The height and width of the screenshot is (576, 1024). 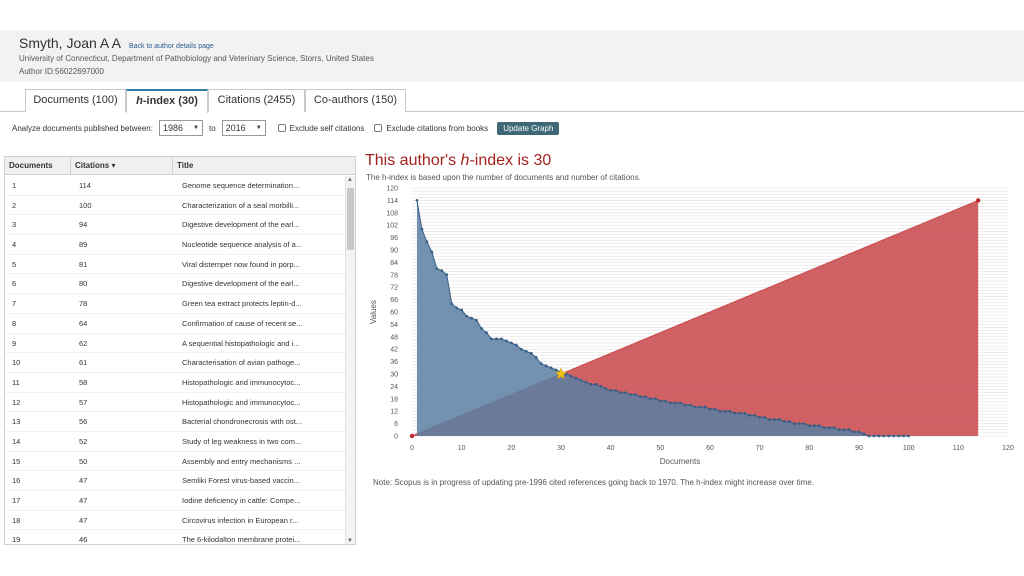 I want to click on from-year-select: 1986 ▼, so click(x=180, y=128).